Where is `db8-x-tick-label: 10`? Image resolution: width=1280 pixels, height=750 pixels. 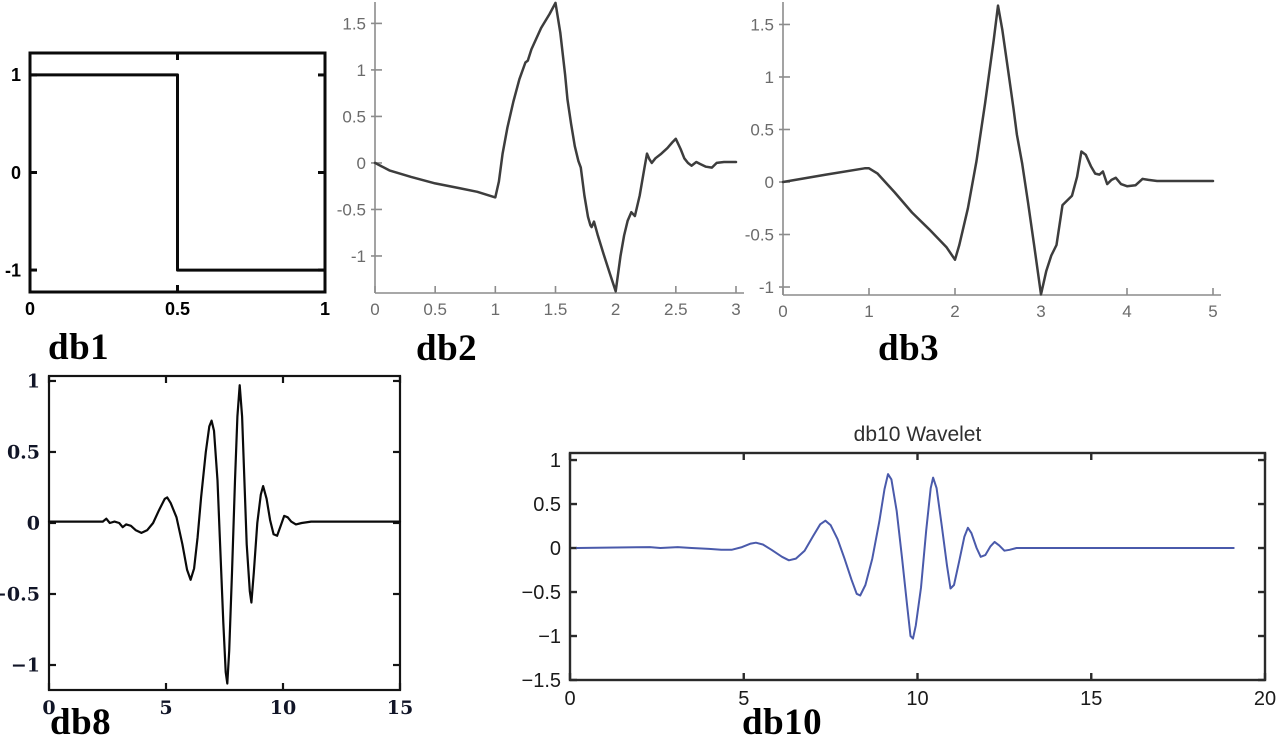 db8-x-tick-label: 10 is located at coordinates (283, 708).